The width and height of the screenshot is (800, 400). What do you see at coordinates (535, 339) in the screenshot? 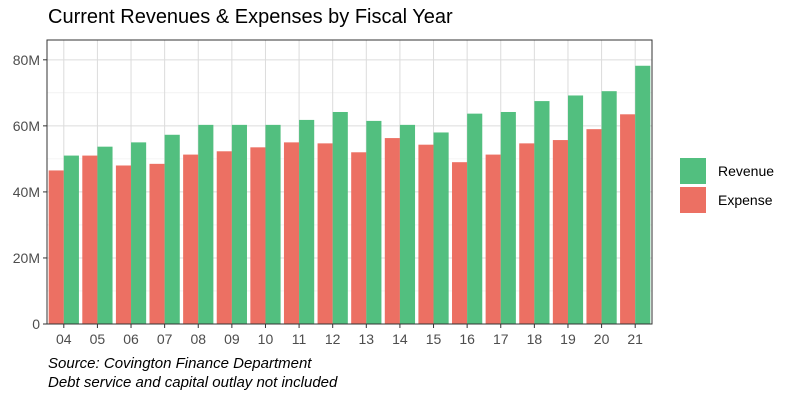
I see `x-tick-label: 18` at bounding box center [535, 339].